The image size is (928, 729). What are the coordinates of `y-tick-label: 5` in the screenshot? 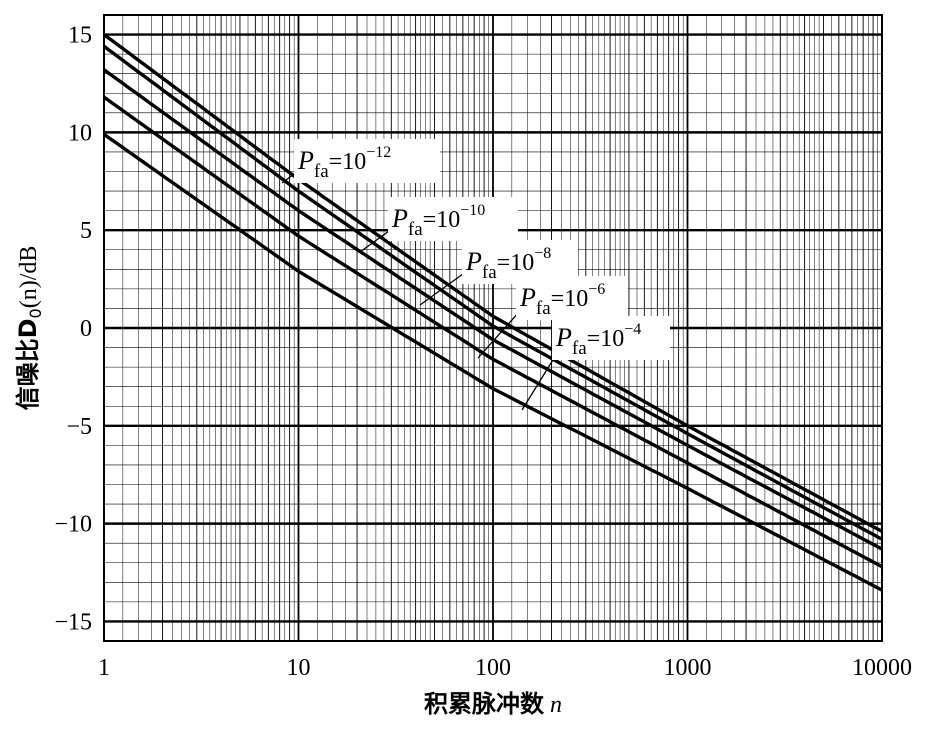 It's located at (86, 231).